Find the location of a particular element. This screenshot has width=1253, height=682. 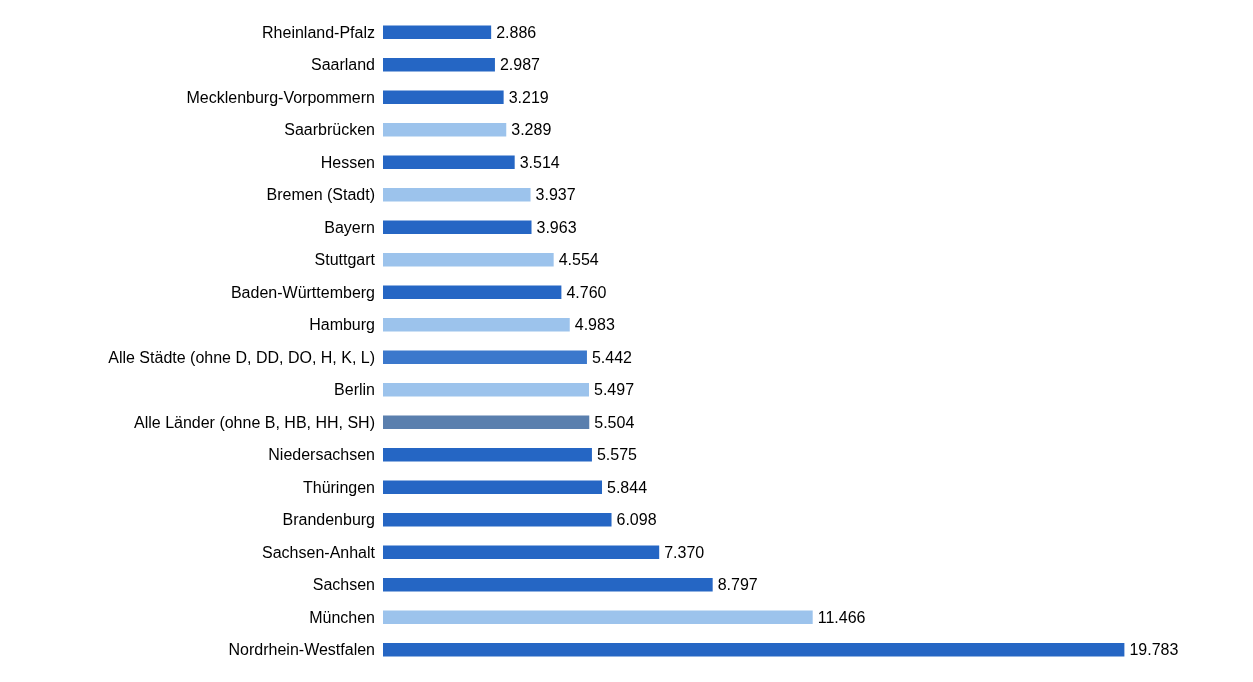

y-tick-label: Saarbrücken is located at coordinates (329, 130).